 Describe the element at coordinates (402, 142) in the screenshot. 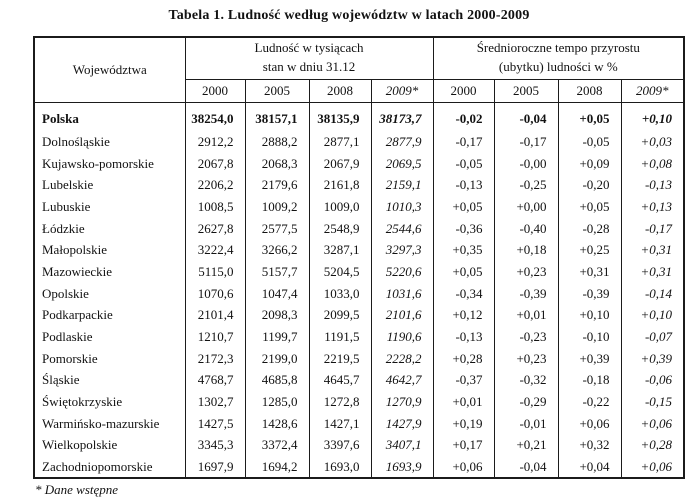

I see `population-value: 2877,9` at that location.